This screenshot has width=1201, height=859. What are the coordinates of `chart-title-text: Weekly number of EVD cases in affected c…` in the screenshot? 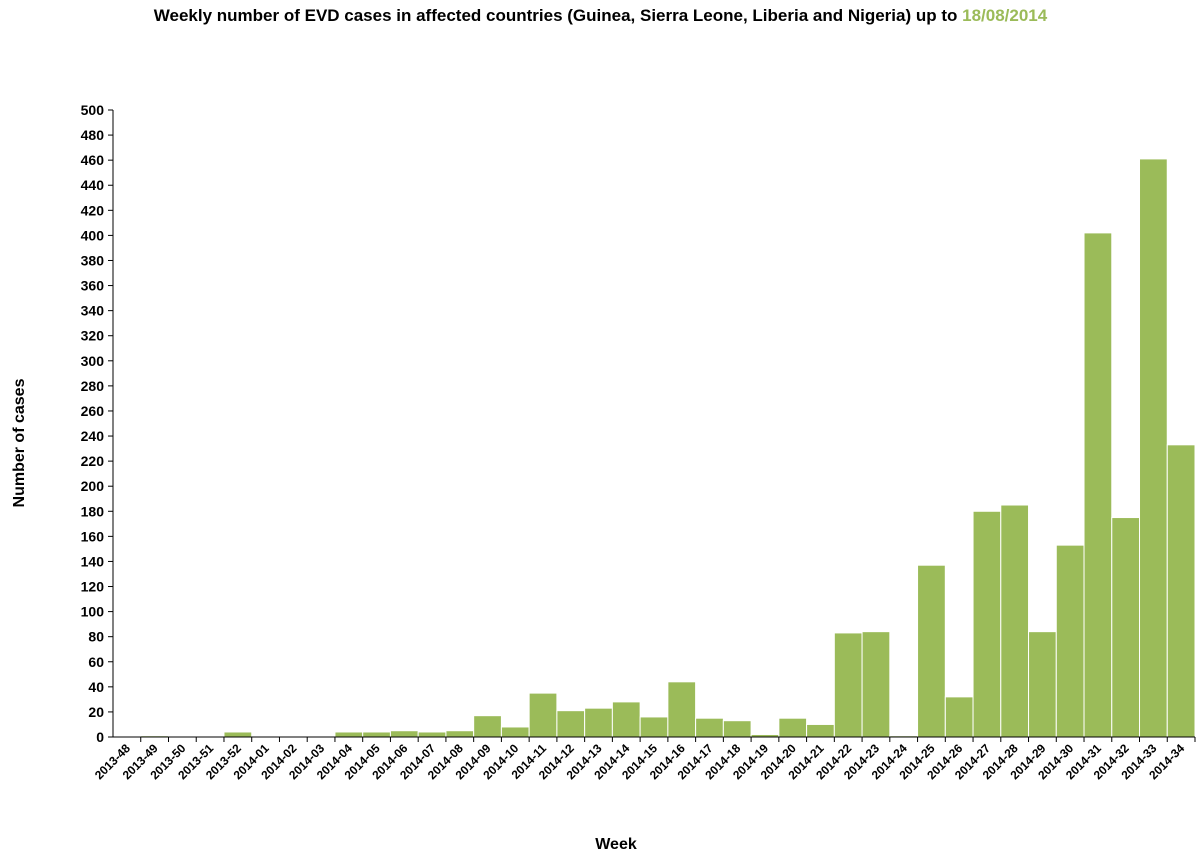 It's located at (555, 15).